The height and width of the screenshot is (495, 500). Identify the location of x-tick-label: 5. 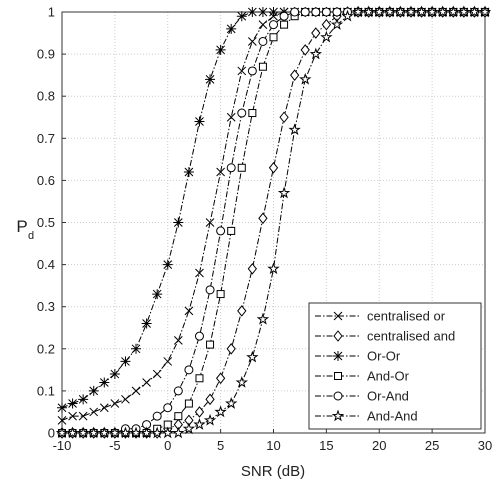
(220, 445).